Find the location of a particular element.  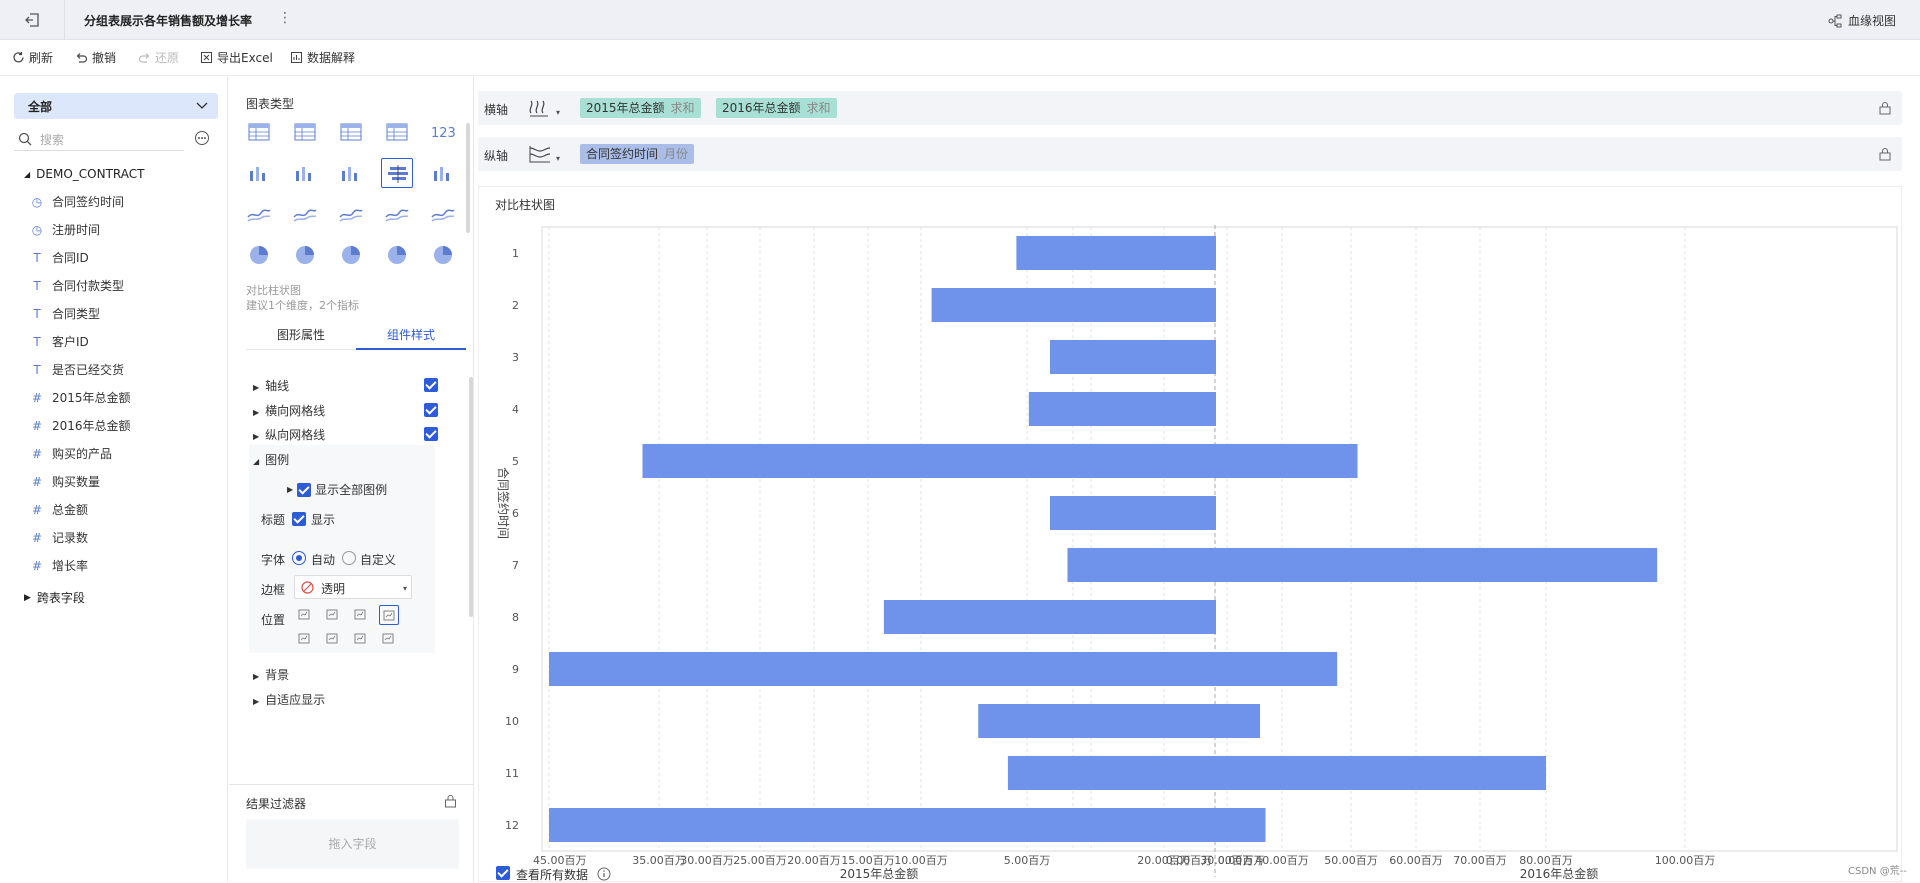

field-item: T 客户ID is located at coordinates (59, 341).